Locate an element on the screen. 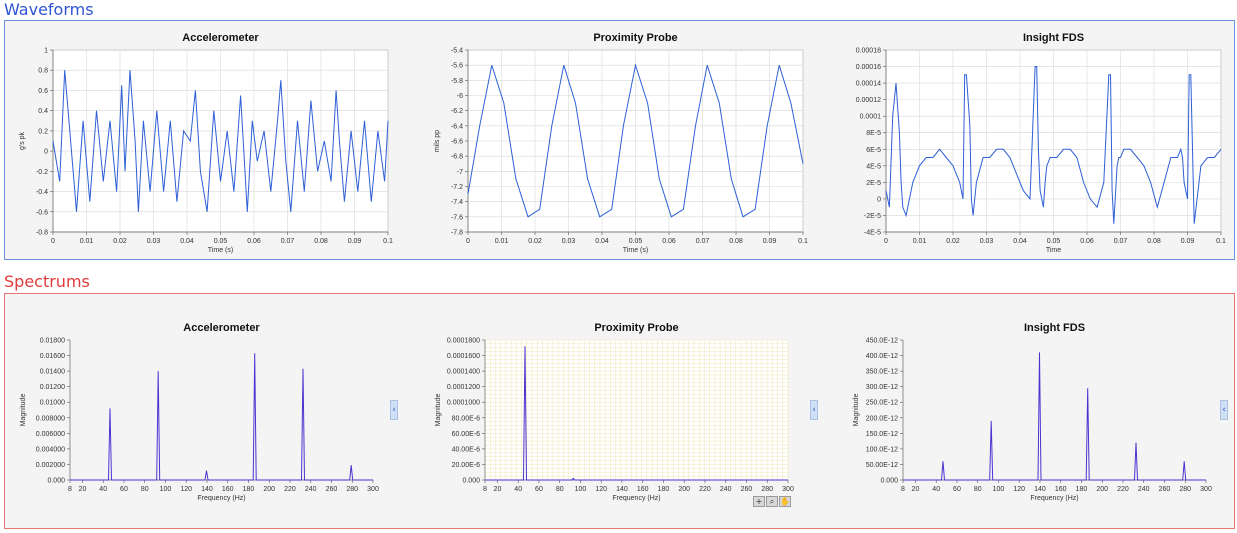 This screenshot has width=1237, height=533. chart-2-xtick-label: 0.1 is located at coordinates (1221, 241).